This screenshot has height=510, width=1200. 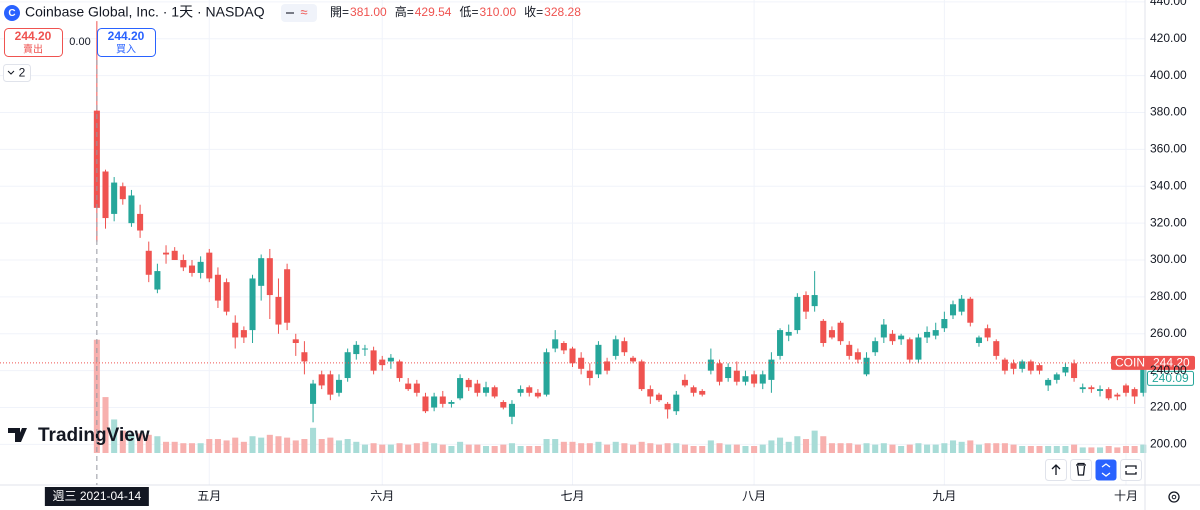 I want to click on legend-key: 低=, so click(x=468, y=12).